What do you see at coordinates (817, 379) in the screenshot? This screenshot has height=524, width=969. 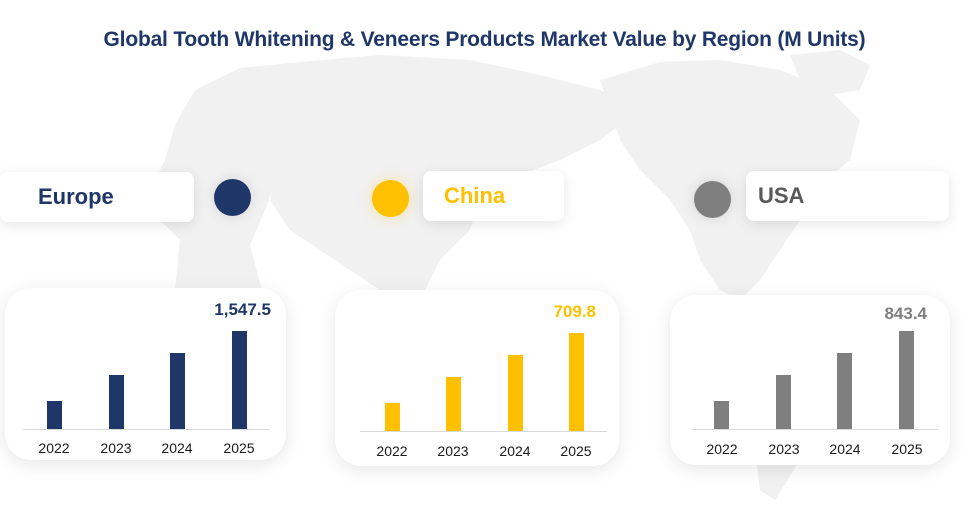 I see `usa-plot-area` at bounding box center [817, 379].